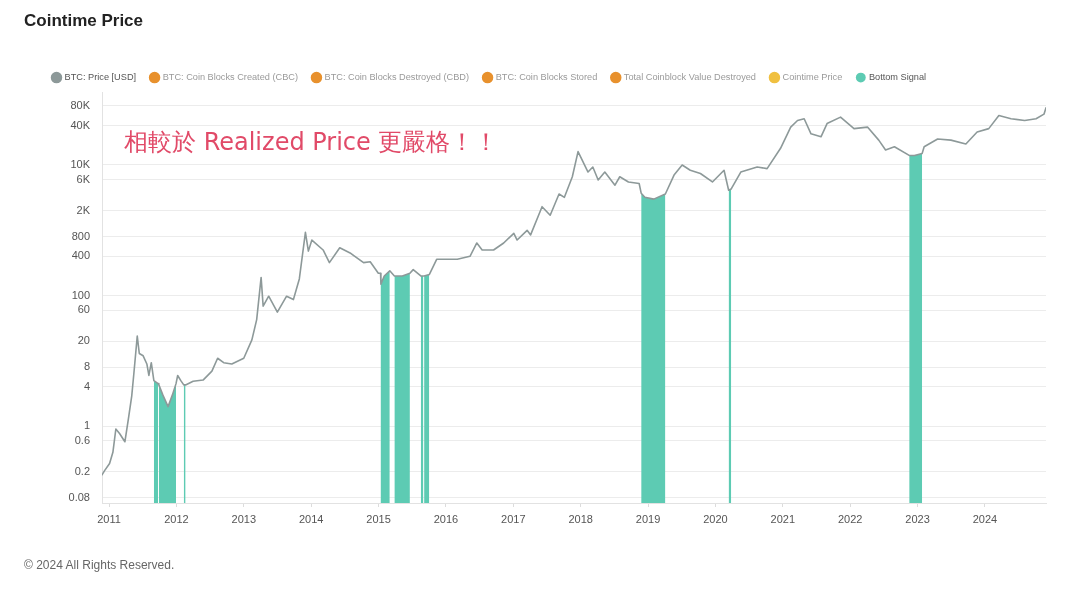  I want to click on legend-label: Total Coinblock Value Destroyed, so click(689, 77).